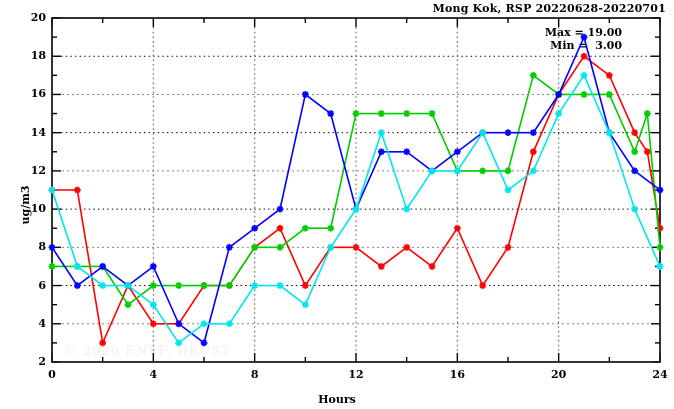 The height and width of the screenshot is (409, 674). Describe the element at coordinates (660, 374) in the screenshot. I see `x-tick-label: 24` at that location.